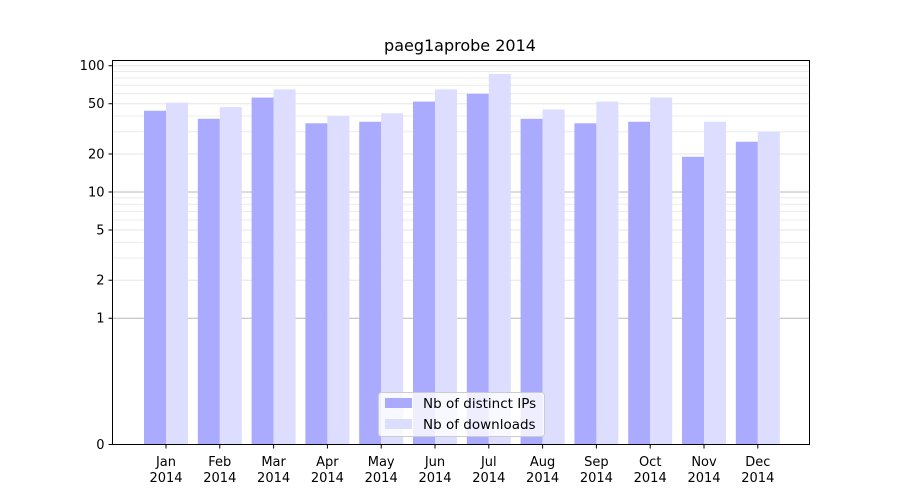 The width and height of the screenshot is (900, 500). I want to click on x-tick-month: Apr, so click(327, 462).